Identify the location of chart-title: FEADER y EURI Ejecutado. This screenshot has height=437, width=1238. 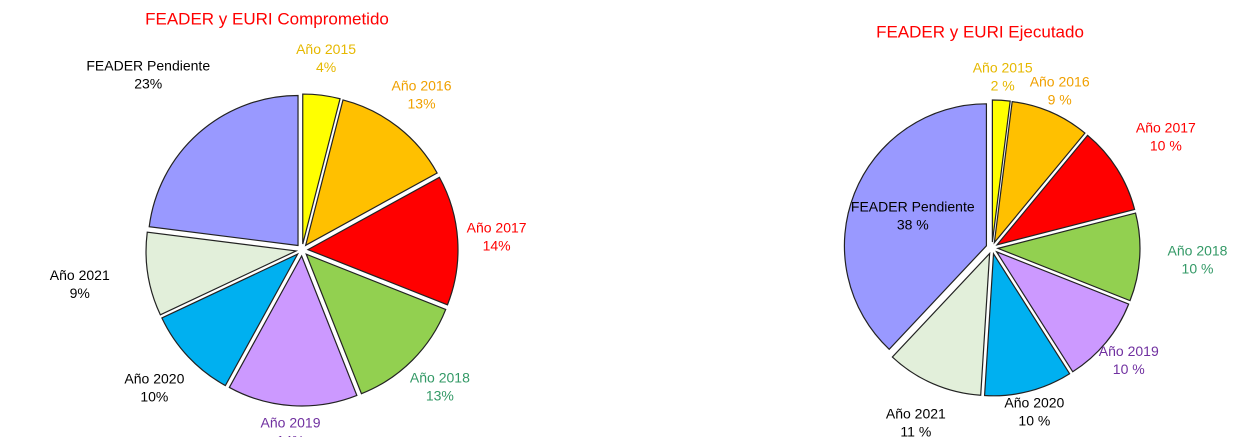
(980, 31).